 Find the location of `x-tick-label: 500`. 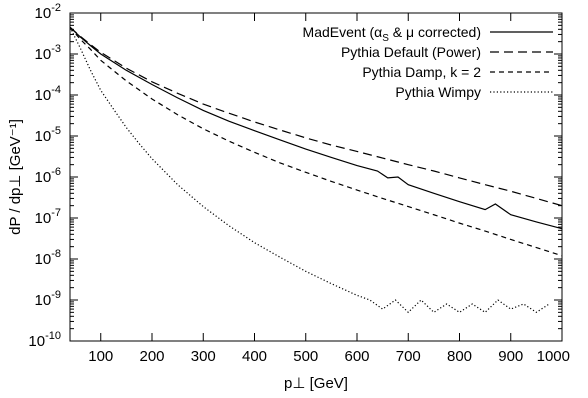

x-tick-label: 500 is located at coordinates (305, 356).